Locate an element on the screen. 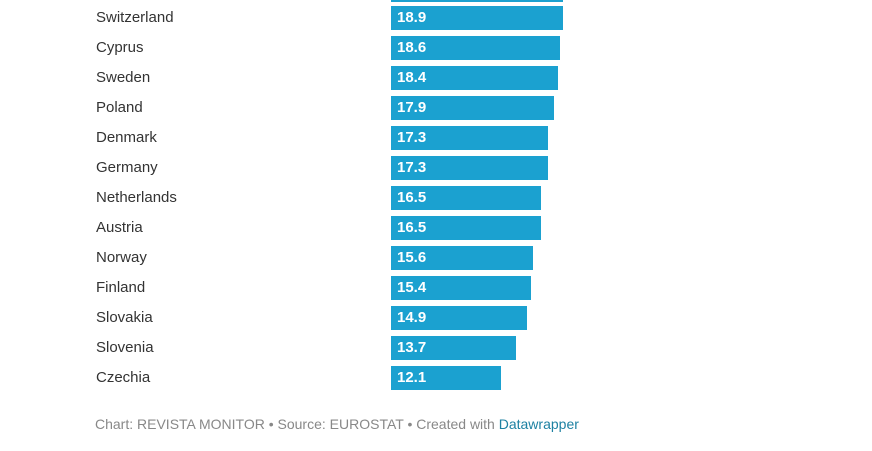 The height and width of the screenshot is (451, 872). value-label: 17.9 is located at coordinates (412, 107).